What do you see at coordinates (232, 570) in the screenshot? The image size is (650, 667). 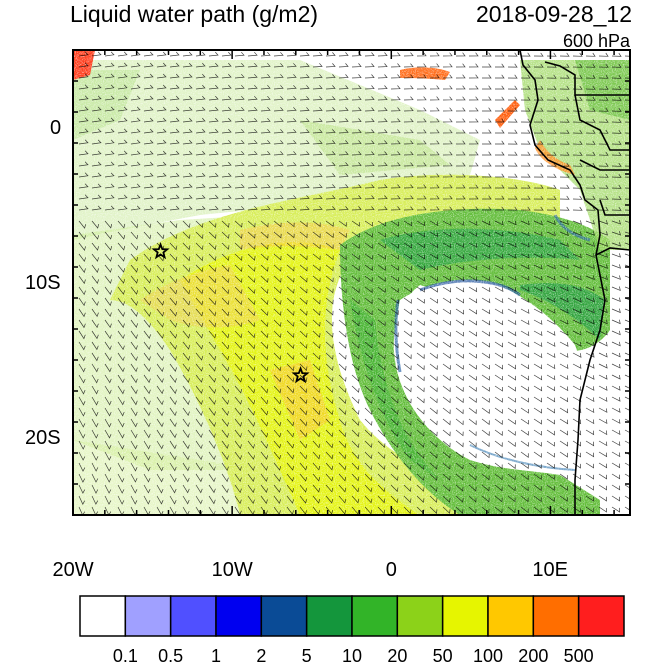 I see `lon-tick-label: 10W` at bounding box center [232, 570].